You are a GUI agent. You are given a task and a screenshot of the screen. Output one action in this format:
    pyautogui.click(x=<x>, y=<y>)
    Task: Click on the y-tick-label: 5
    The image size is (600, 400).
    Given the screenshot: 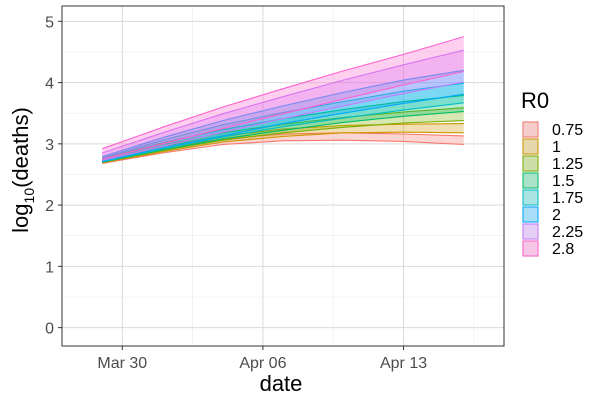 What is the action you would take?
    pyautogui.click(x=49, y=22)
    